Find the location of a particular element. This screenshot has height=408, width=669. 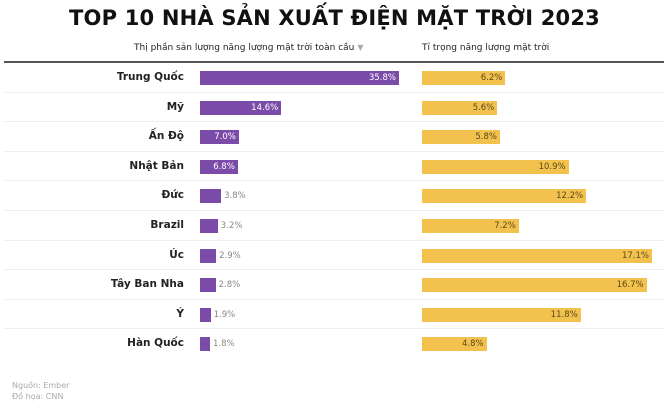

global-share-value: 1.9% is located at coordinates (224, 314).